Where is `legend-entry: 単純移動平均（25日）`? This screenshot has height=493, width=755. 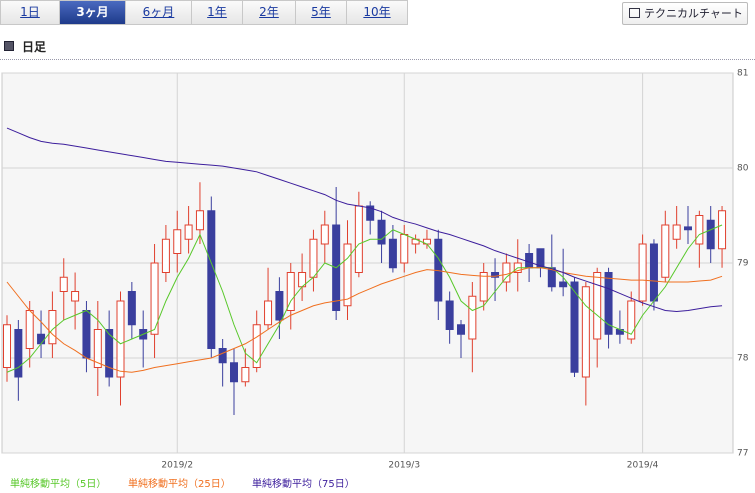 legend-entry: 単純移動平均（25日） is located at coordinates (179, 483).